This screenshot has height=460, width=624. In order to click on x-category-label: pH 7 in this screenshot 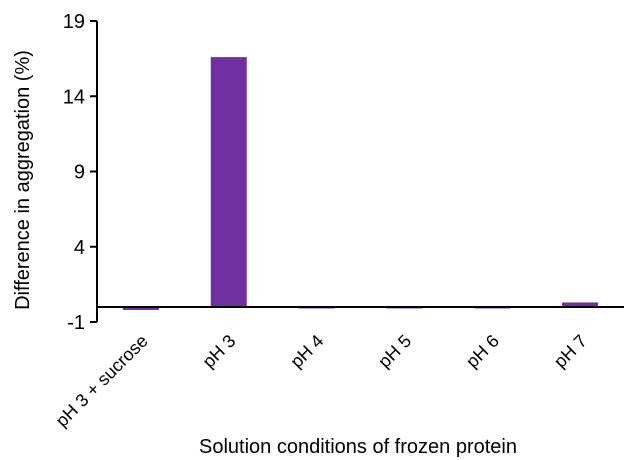, I will do `click(570, 351)`.